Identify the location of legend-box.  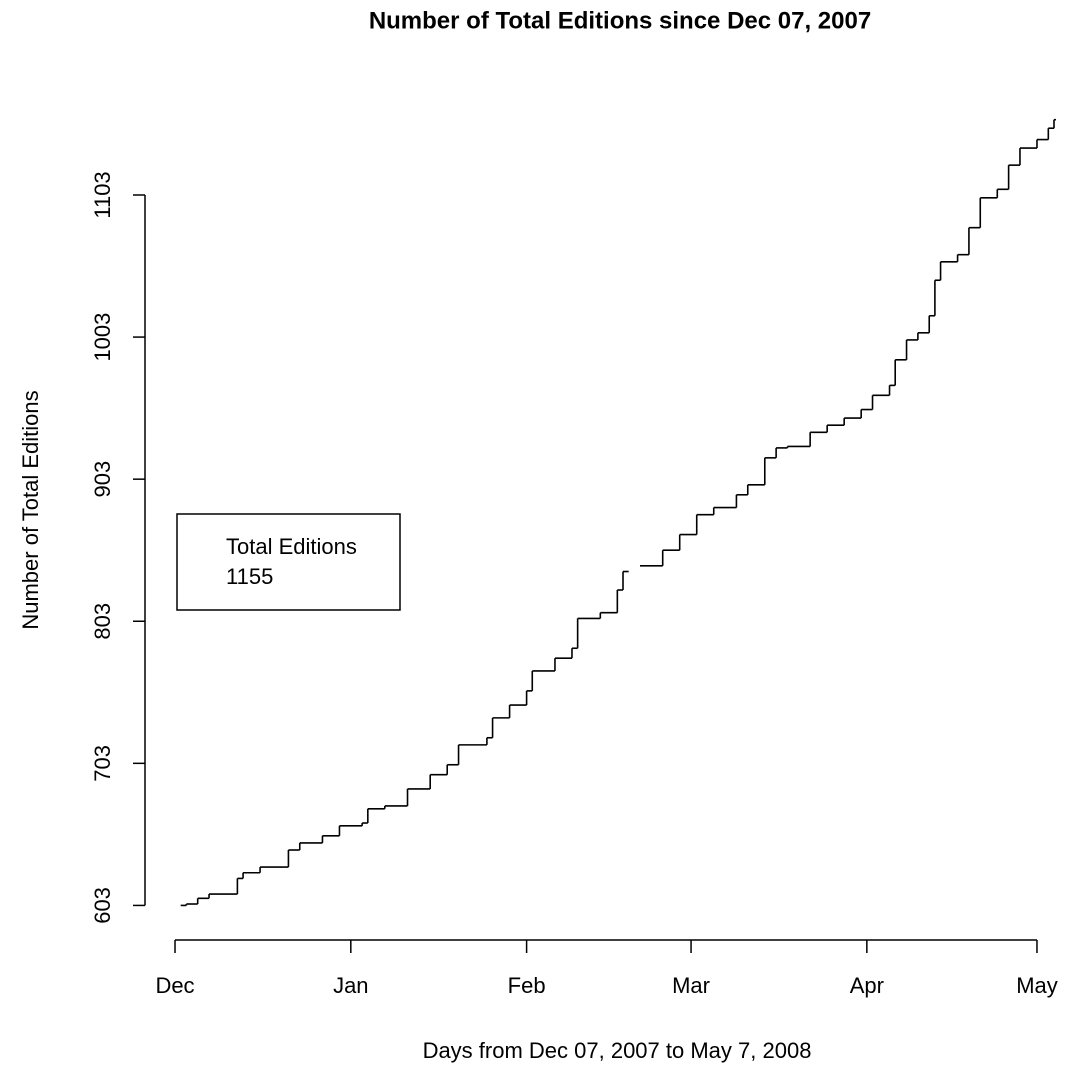
(288, 562).